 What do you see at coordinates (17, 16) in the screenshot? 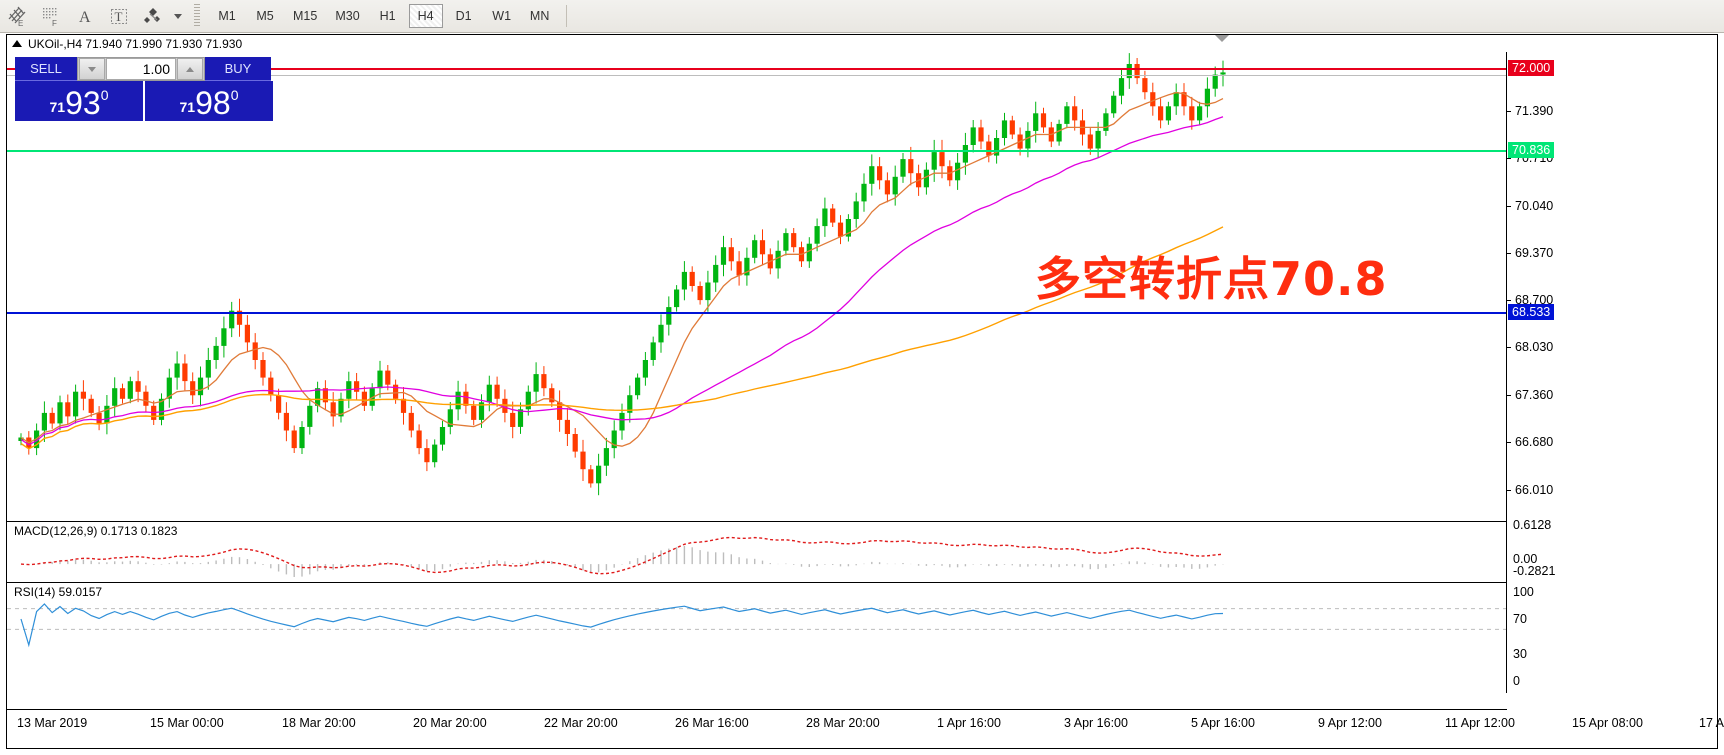
I see `crosshair-e-icon: E` at bounding box center [17, 16].